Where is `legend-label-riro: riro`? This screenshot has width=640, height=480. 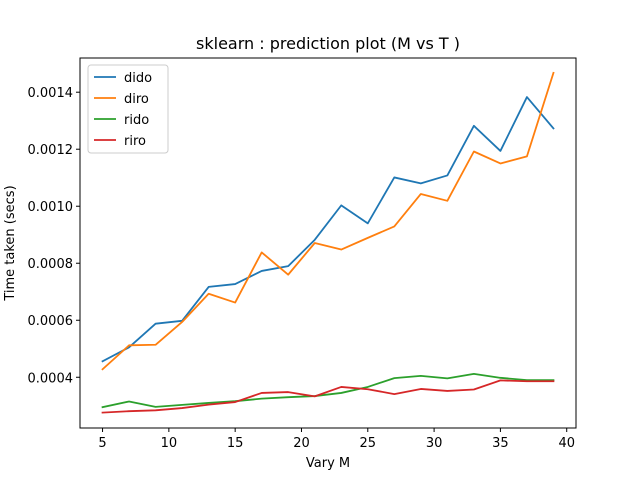 legend-label-riro: riro is located at coordinates (135, 141).